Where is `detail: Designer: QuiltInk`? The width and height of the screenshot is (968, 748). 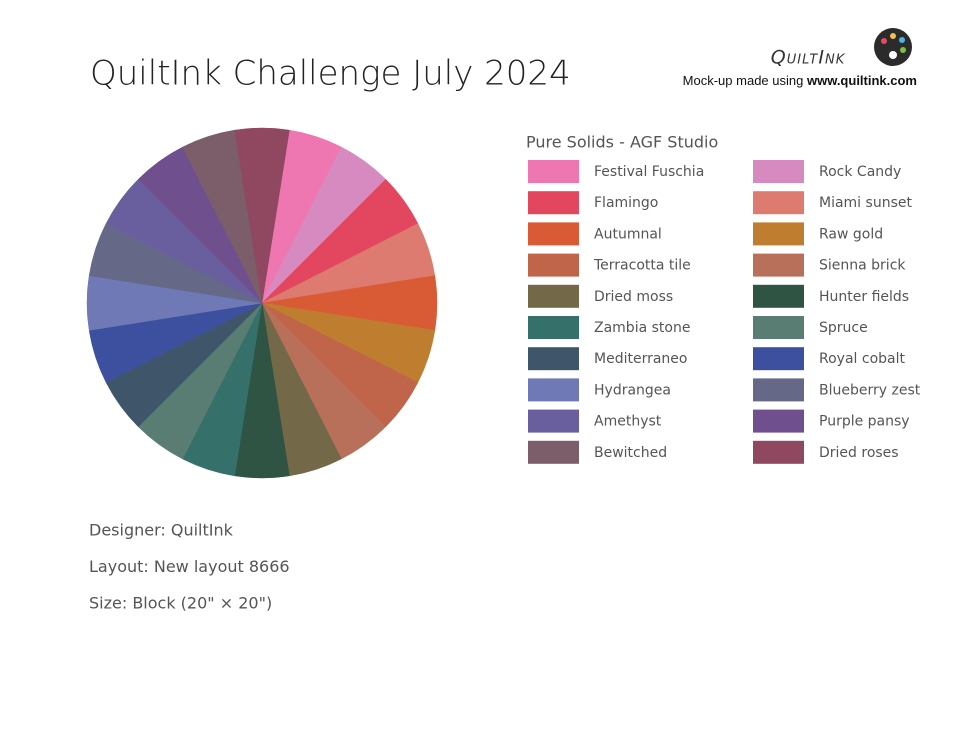
detail: Designer: QuiltInk is located at coordinates (161, 530).